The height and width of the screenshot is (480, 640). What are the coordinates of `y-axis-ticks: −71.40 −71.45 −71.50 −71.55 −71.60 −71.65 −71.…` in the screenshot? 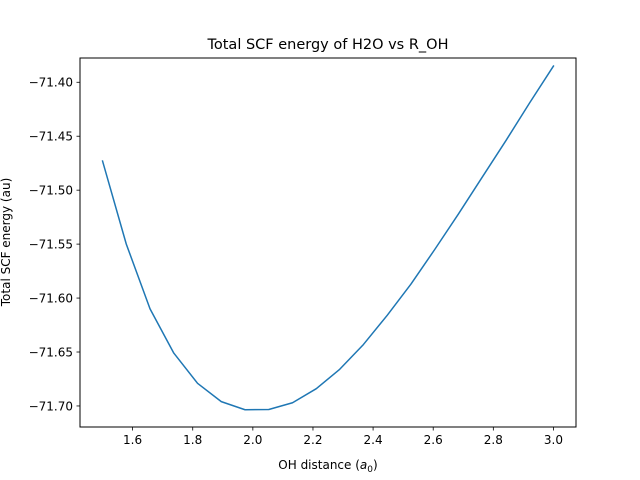 It's located at (54, 244).